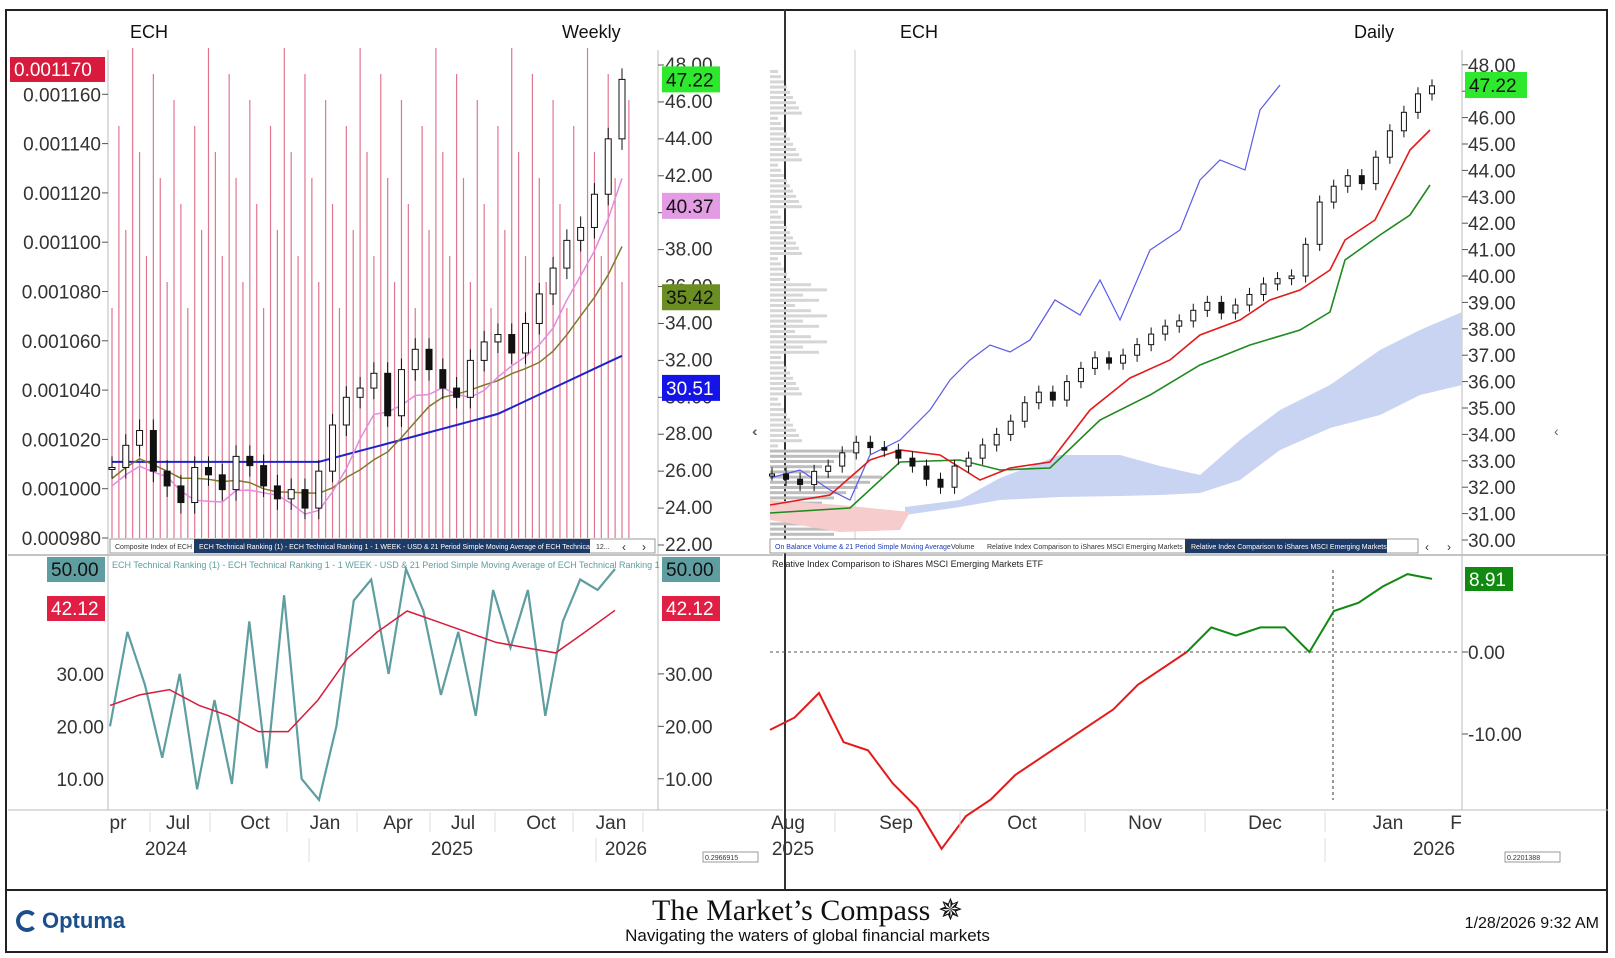  What do you see at coordinates (1523, 858) in the screenshot?
I see `right-scale-box: 0.2201388` at bounding box center [1523, 858].